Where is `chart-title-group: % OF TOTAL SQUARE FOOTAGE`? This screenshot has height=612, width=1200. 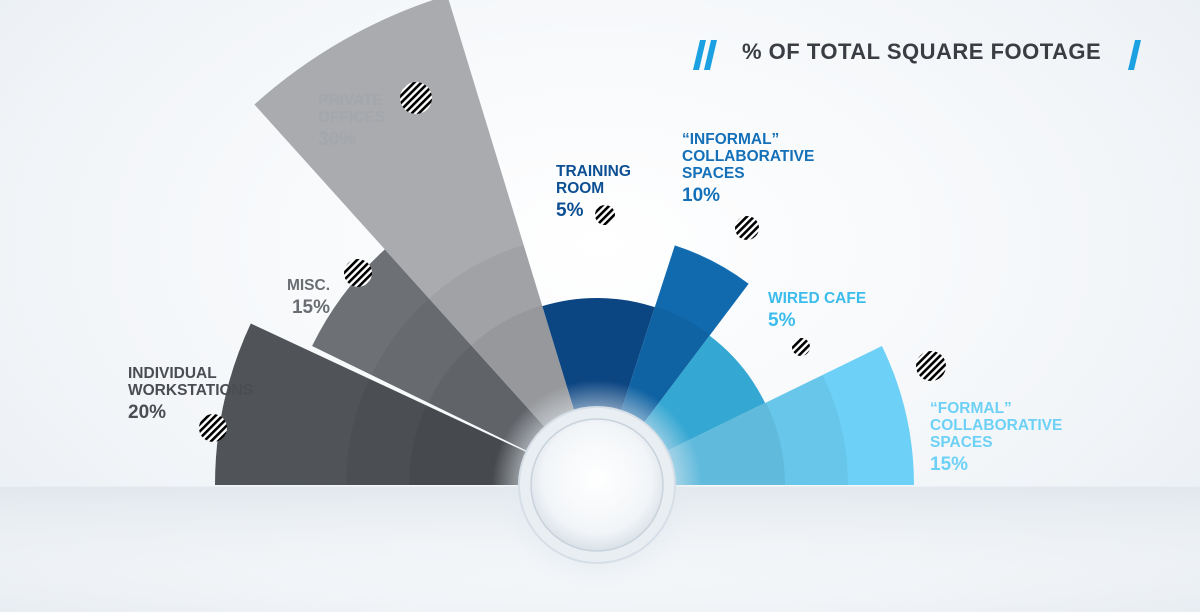
chart-title-group: % OF TOTAL SQUARE FOOTAGE is located at coordinates (917, 54).